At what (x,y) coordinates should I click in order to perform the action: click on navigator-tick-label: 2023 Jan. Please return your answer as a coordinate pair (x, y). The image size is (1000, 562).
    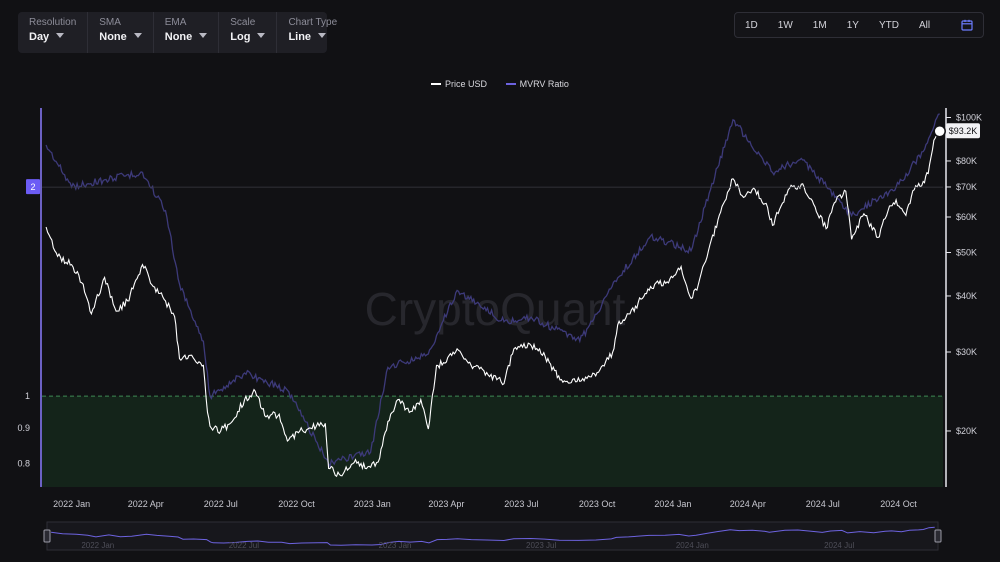
    Looking at the image, I should click on (395, 545).